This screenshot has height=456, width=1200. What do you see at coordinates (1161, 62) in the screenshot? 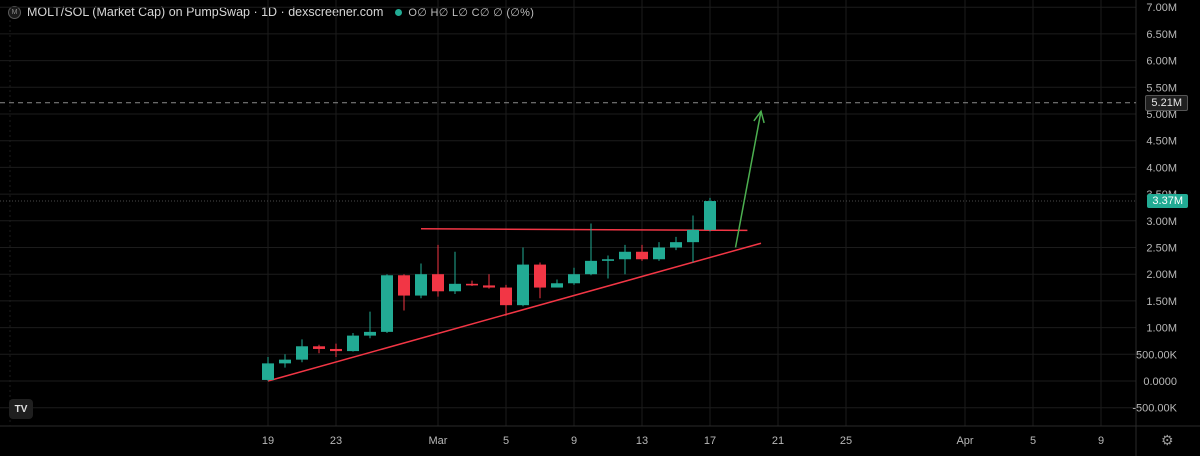
I see `y-tick-label: 6.00M` at bounding box center [1161, 62].